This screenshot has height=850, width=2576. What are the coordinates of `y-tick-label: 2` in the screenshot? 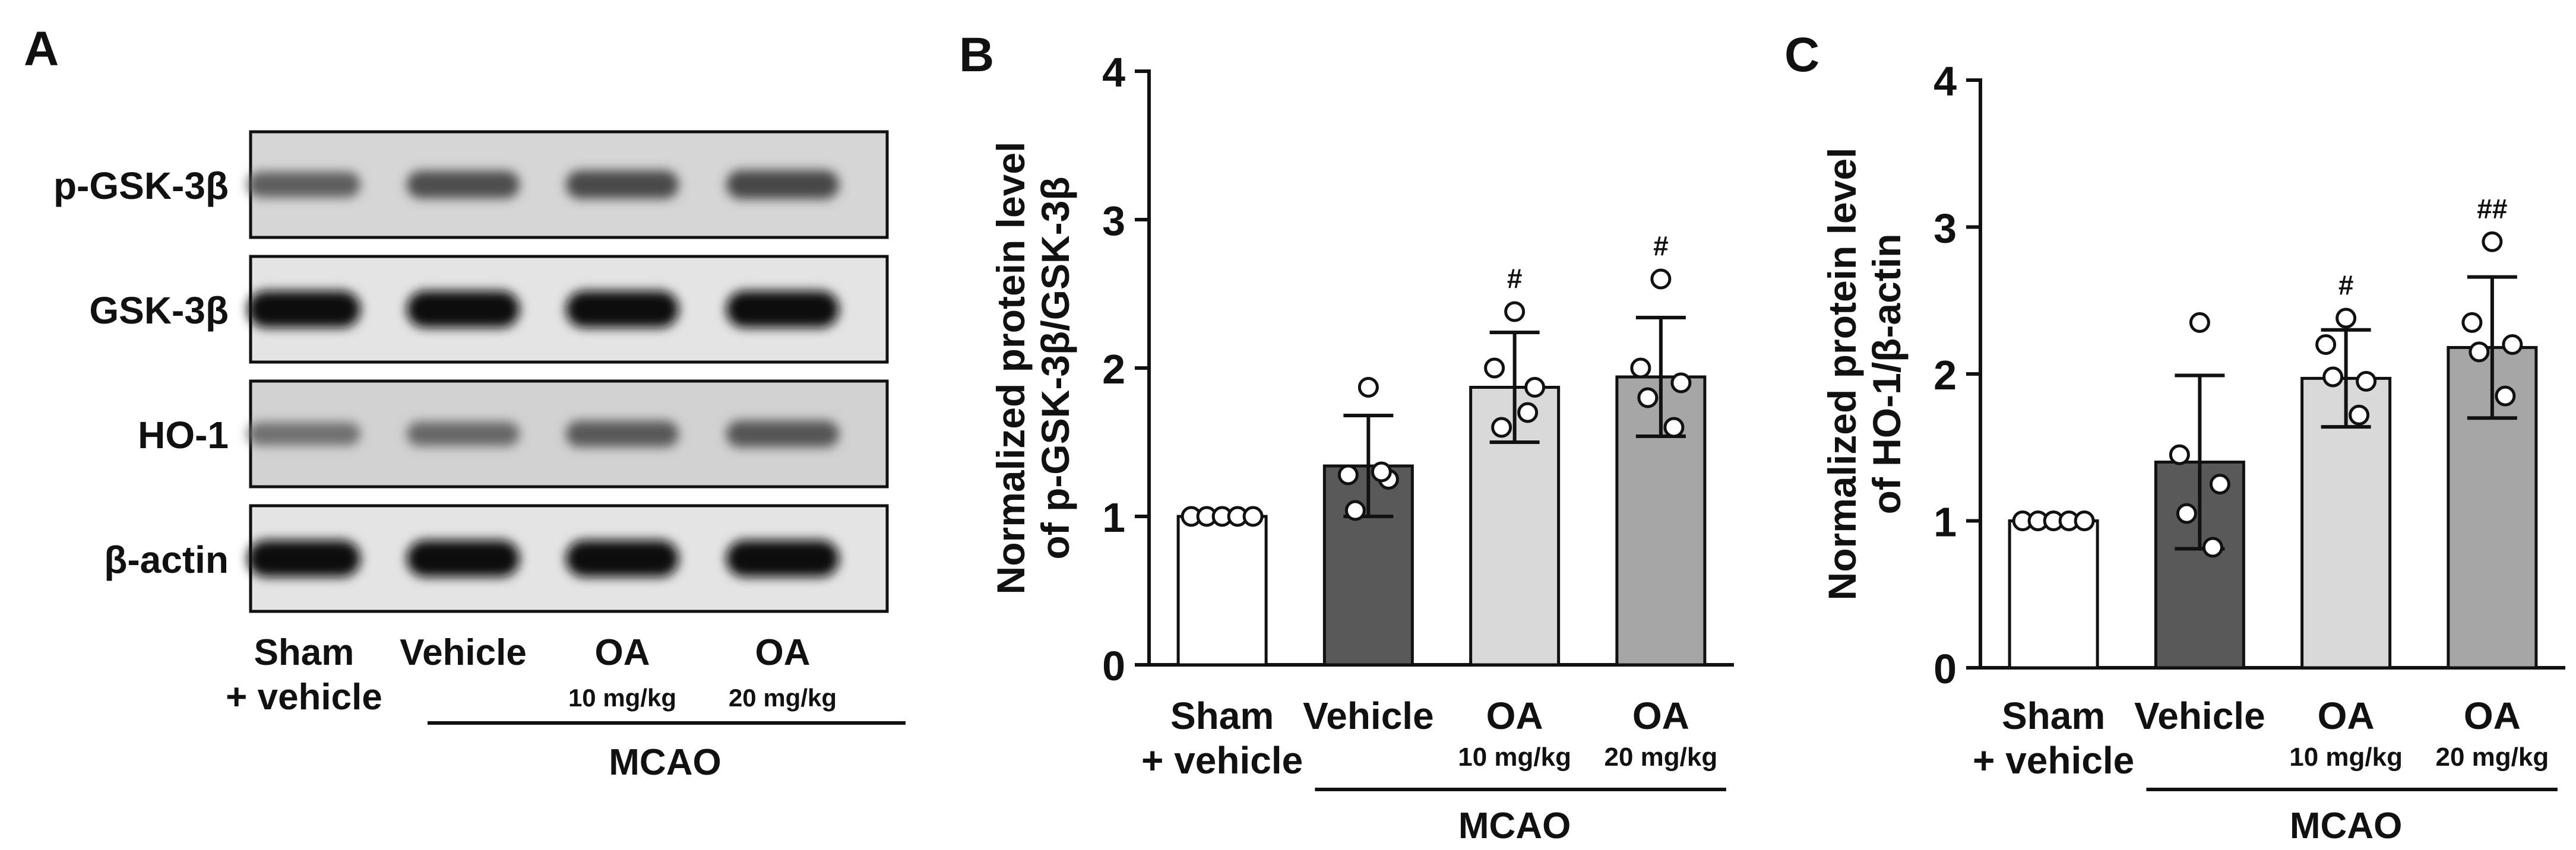 It's located at (1113, 369).